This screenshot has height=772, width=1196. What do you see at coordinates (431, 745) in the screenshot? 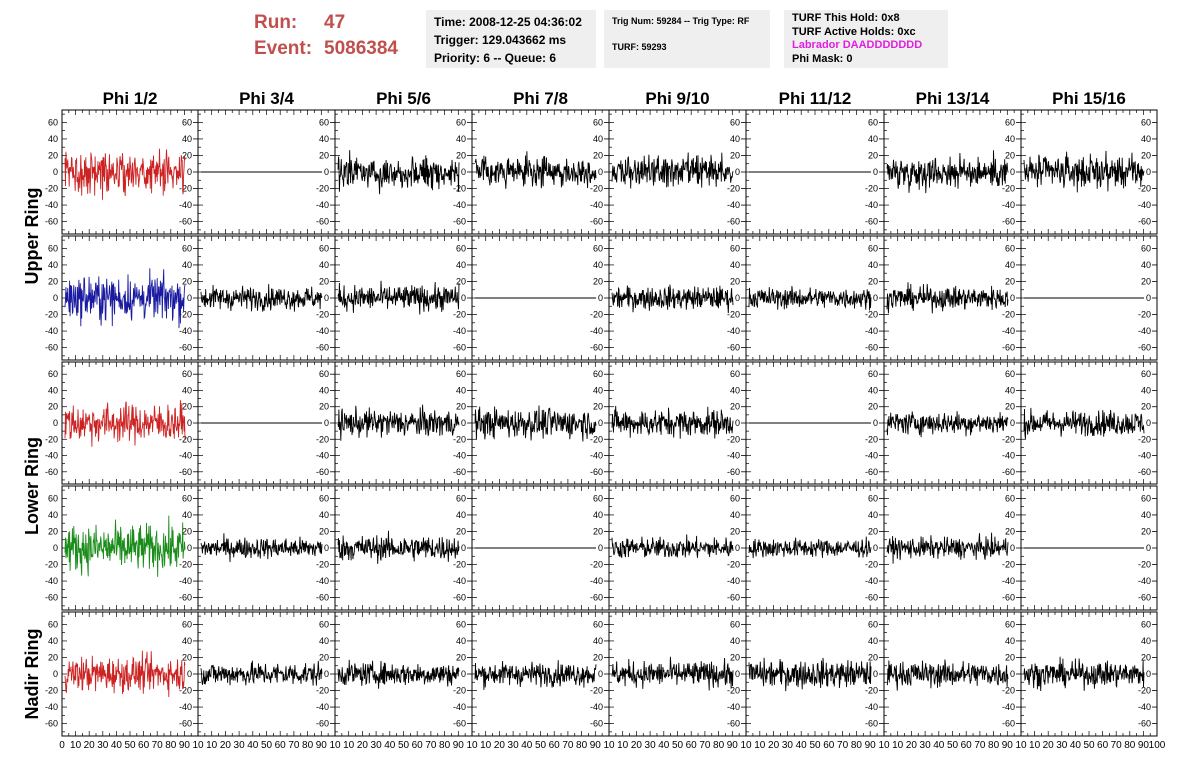
I see `x-tick-label: 70` at bounding box center [431, 745].